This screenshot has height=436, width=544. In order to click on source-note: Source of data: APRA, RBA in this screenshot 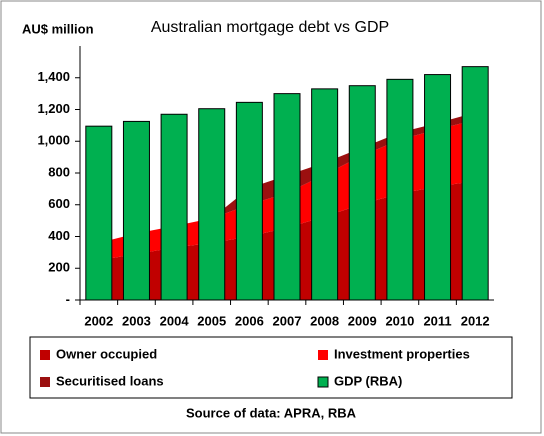, I will do `click(271, 412)`.